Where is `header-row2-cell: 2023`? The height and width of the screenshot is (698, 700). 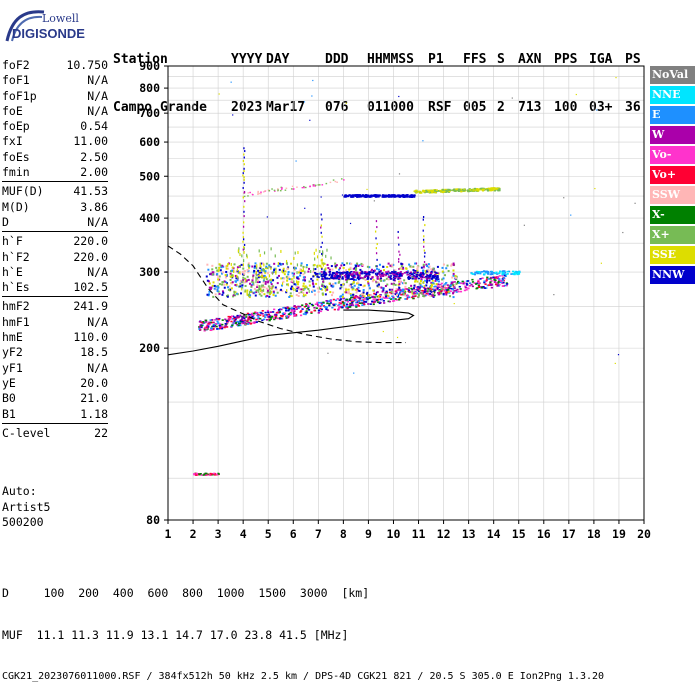
header-row2-cell: 2023 is located at coordinates (247, 107).